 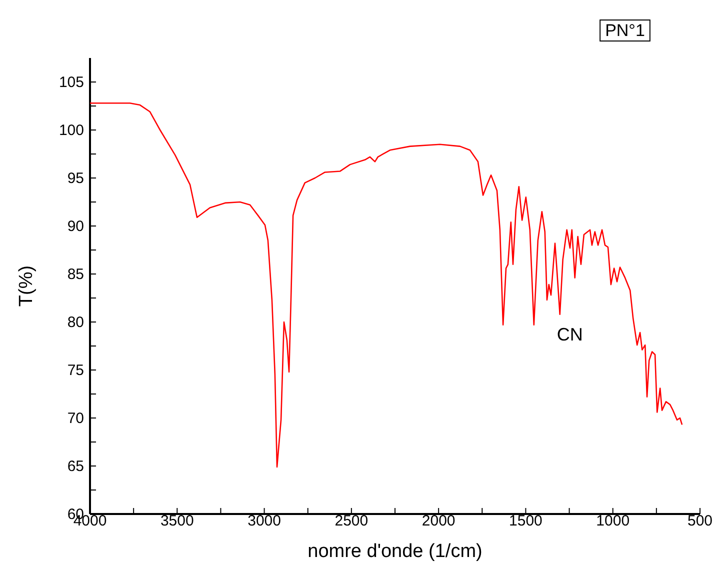 What do you see at coordinates (351, 521) in the screenshot?
I see `x-tick-label: 2500` at bounding box center [351, 521].